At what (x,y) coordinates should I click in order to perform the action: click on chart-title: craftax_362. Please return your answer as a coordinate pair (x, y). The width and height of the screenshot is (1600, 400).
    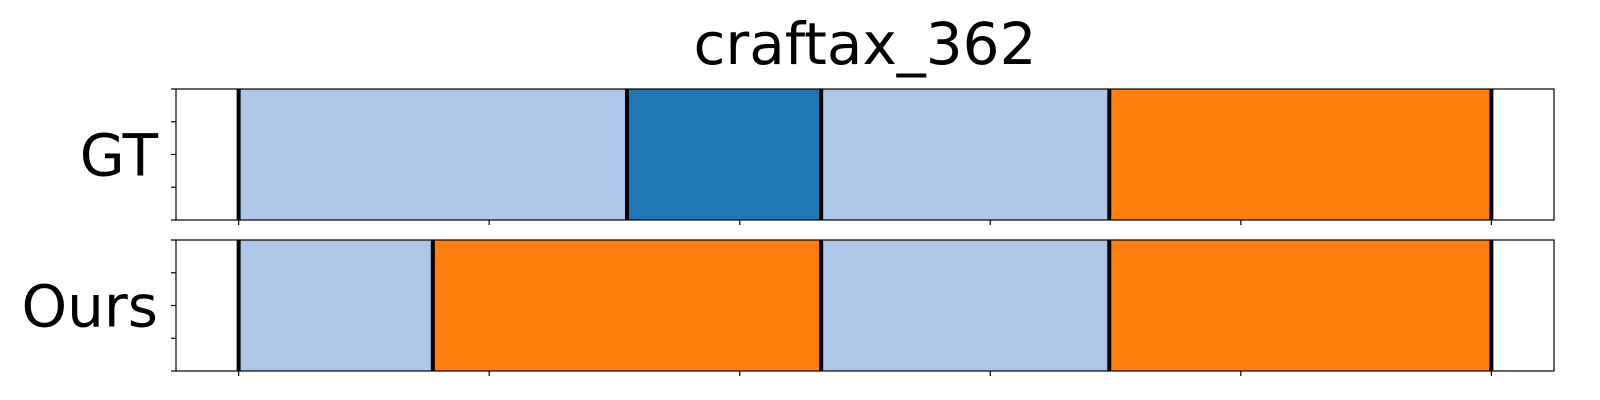
    Looking at the image, I should click on (865, 44).